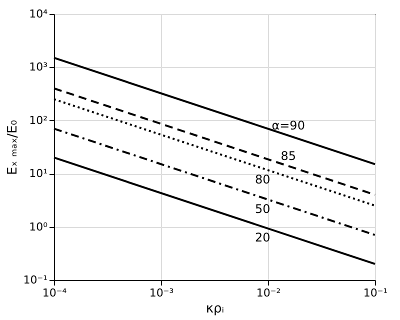 The image size is (400, 320). I want to click on y-tick-label: 10¹, so click(38, 173).